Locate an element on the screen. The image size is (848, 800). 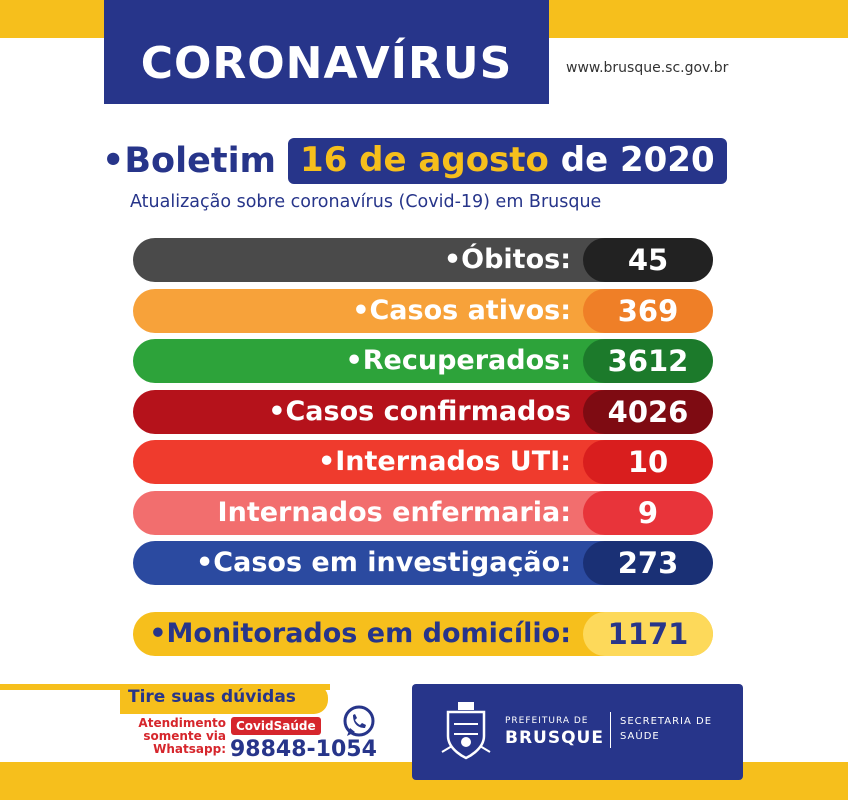
stat-row: •Internados UTI: 10 is located at coordinates (423, 462).